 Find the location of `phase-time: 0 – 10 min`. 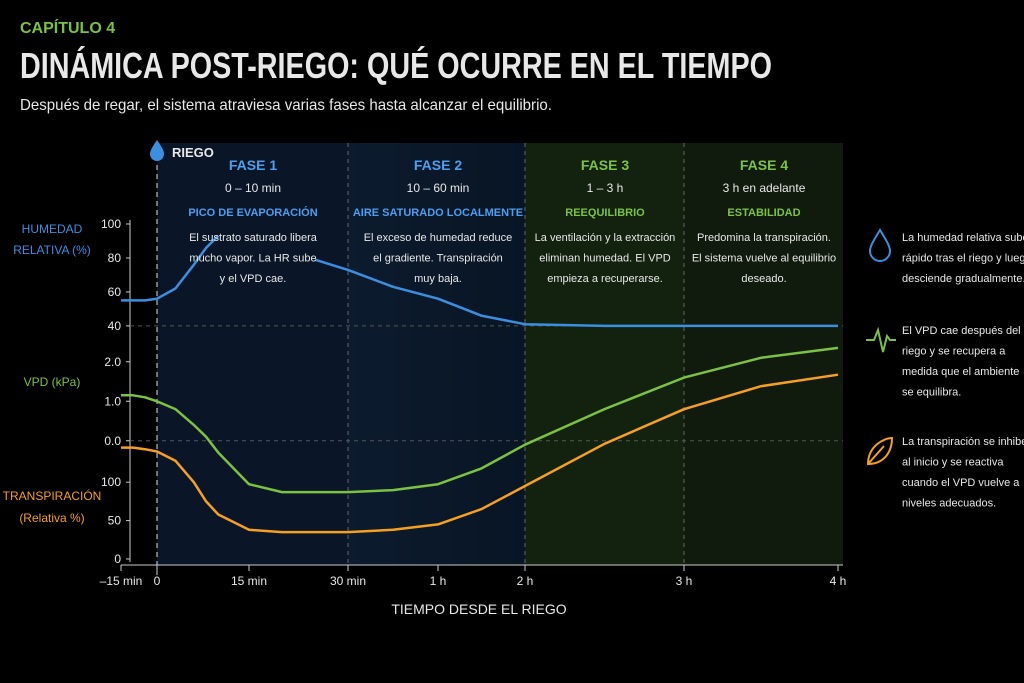

phase-time: 0 – 10 min is located at coordinates (253, 188).